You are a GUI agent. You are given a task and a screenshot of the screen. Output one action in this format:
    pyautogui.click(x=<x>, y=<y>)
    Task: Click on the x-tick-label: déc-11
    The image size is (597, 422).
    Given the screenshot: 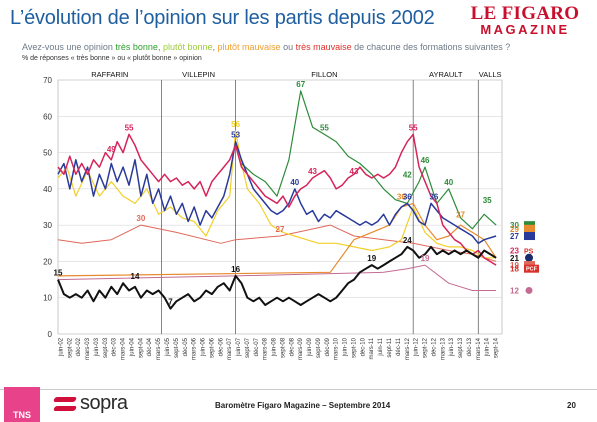 What is the action you would take?
    pyautogui.click(x=399, y=346)
    